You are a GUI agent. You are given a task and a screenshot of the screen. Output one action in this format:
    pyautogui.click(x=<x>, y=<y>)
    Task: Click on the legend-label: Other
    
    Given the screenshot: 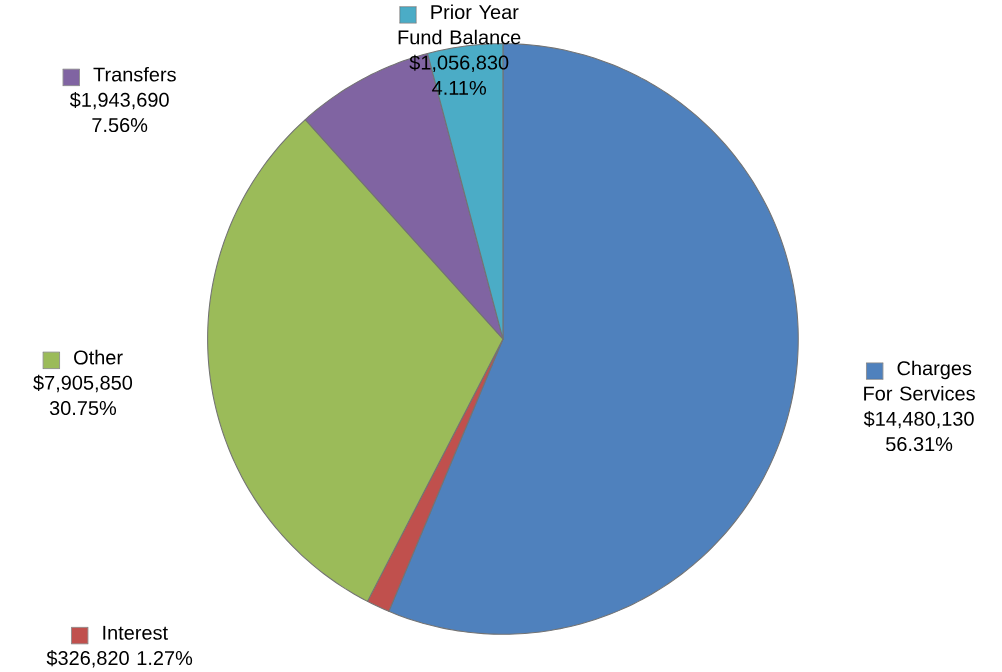 What is the action you would take?
    pyautogui.click(x=98, y=357)
    